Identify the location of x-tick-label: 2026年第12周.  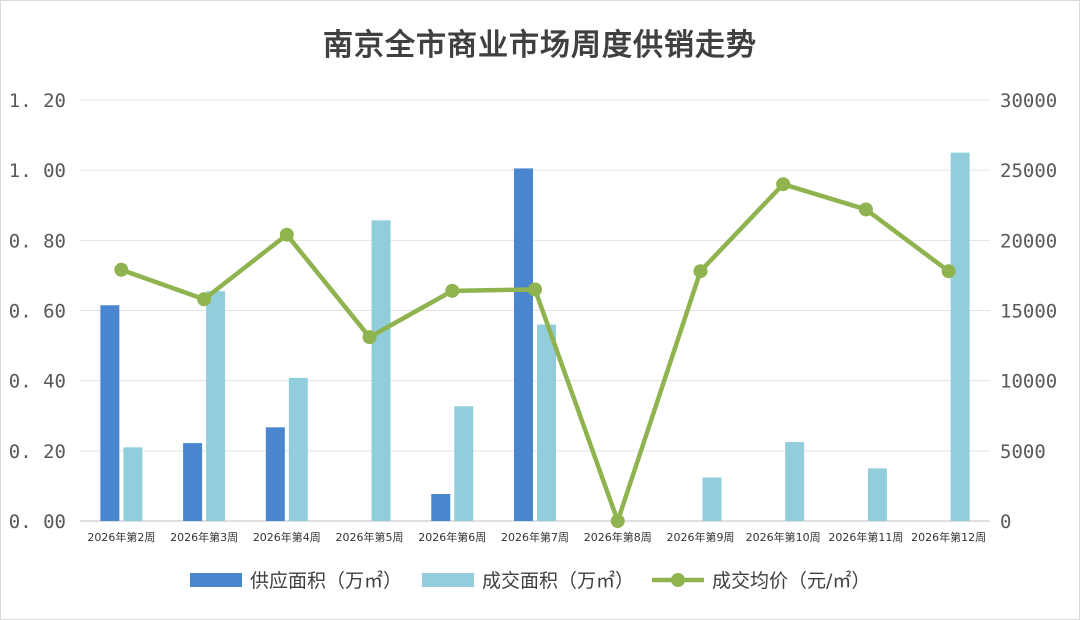
(948, 537).